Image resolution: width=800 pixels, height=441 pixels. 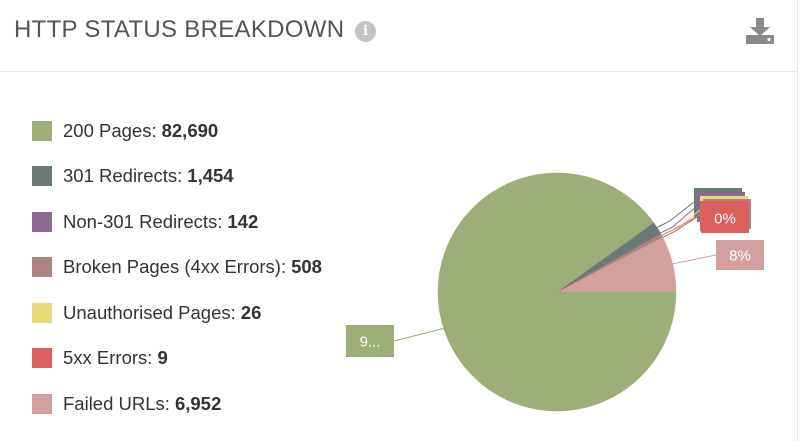 I want to click on legend-item-broken-pages: Broken Pages (4xx Errors): 508, so click(x=177, y=268).